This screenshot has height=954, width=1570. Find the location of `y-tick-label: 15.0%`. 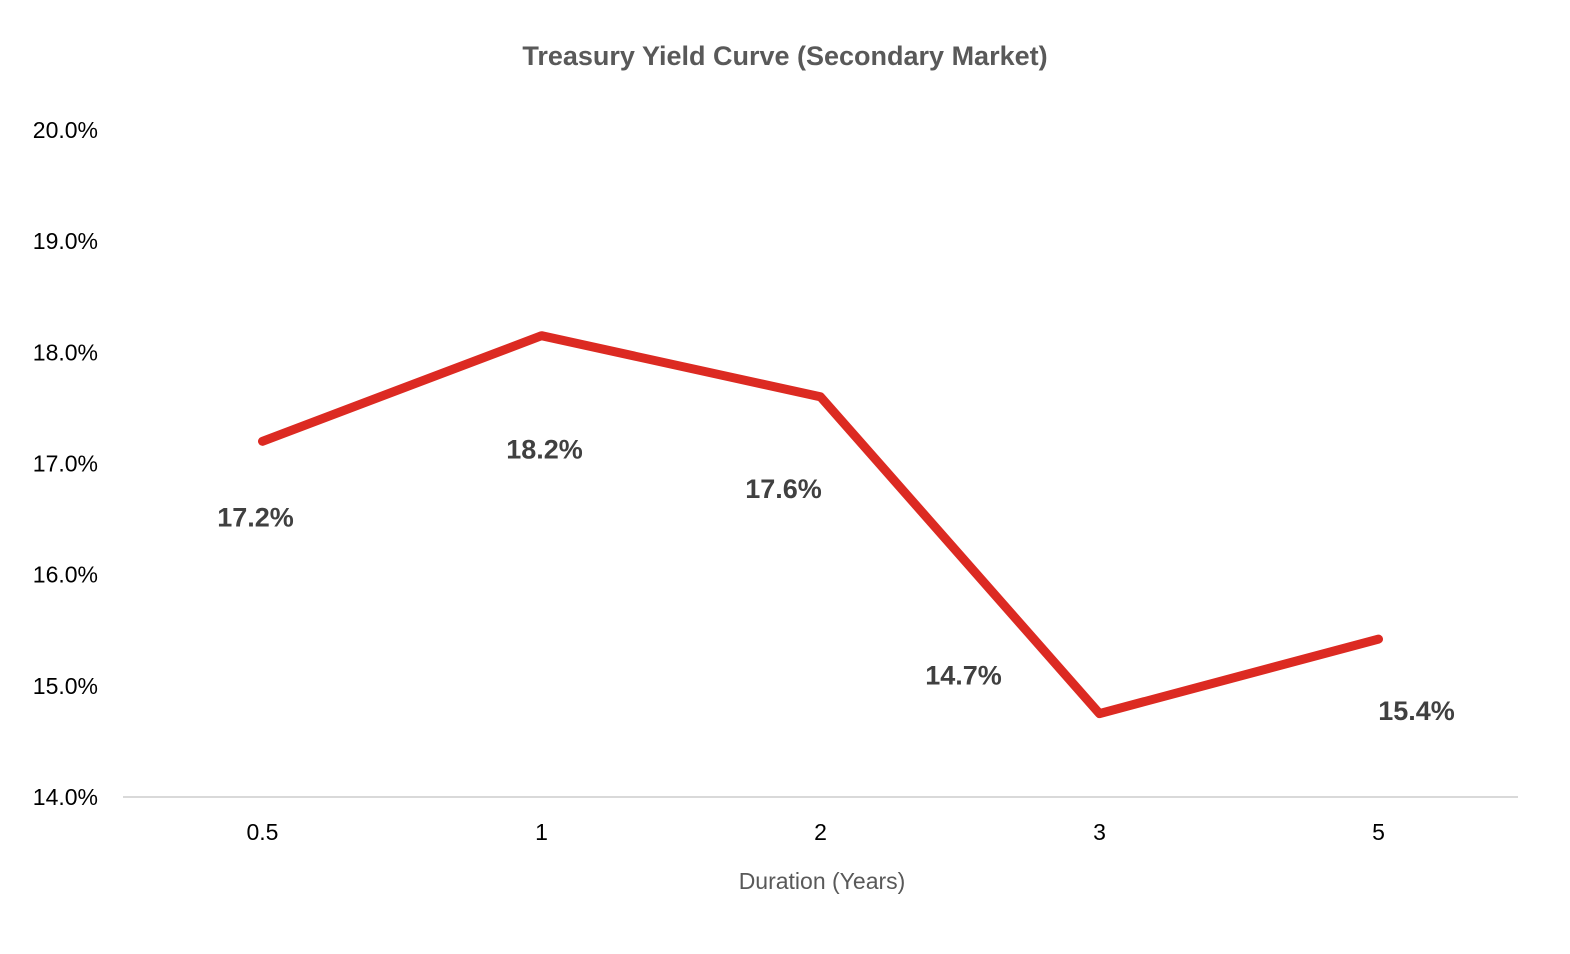

y-tick-label: 15.0% is located at coordinates (65, 686).